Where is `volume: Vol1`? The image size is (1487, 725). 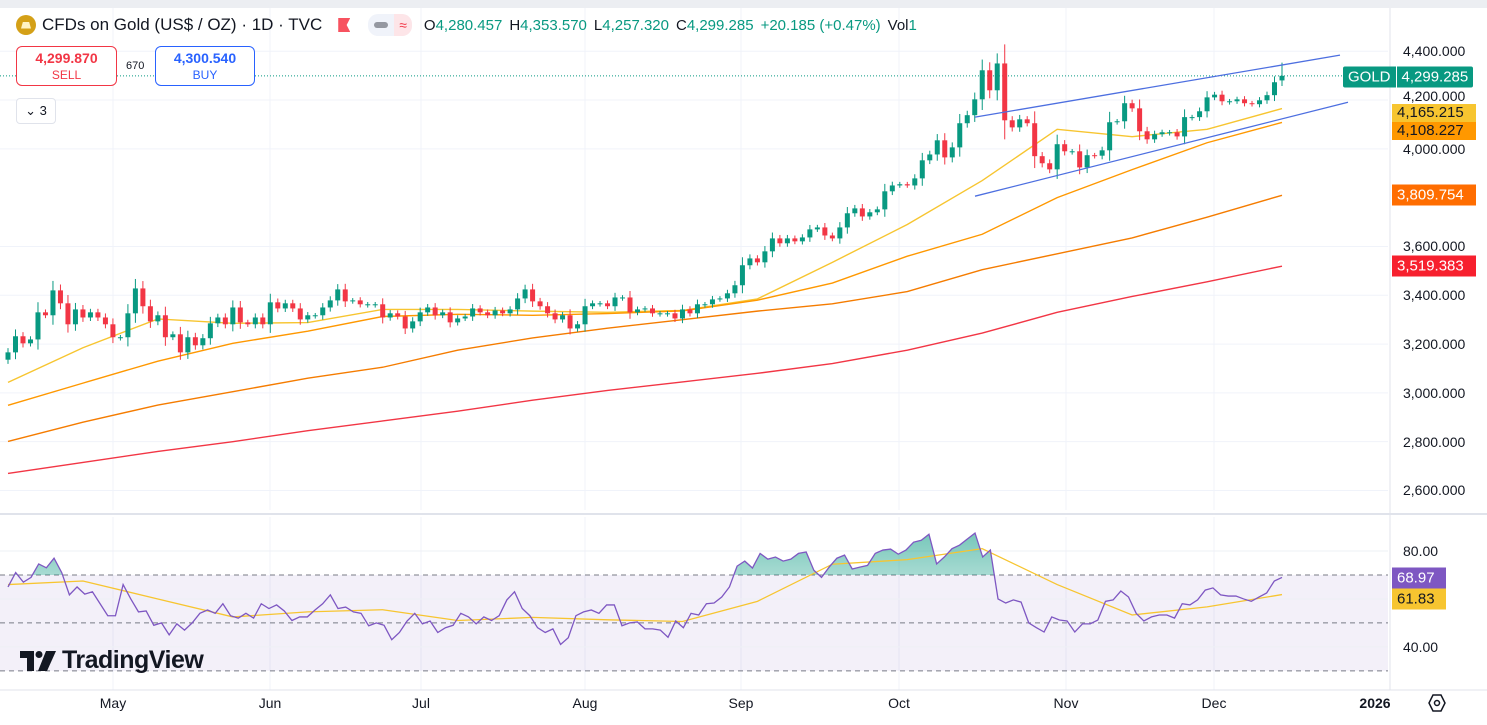
volume: Vol1 is located at coordinates (902, 25).